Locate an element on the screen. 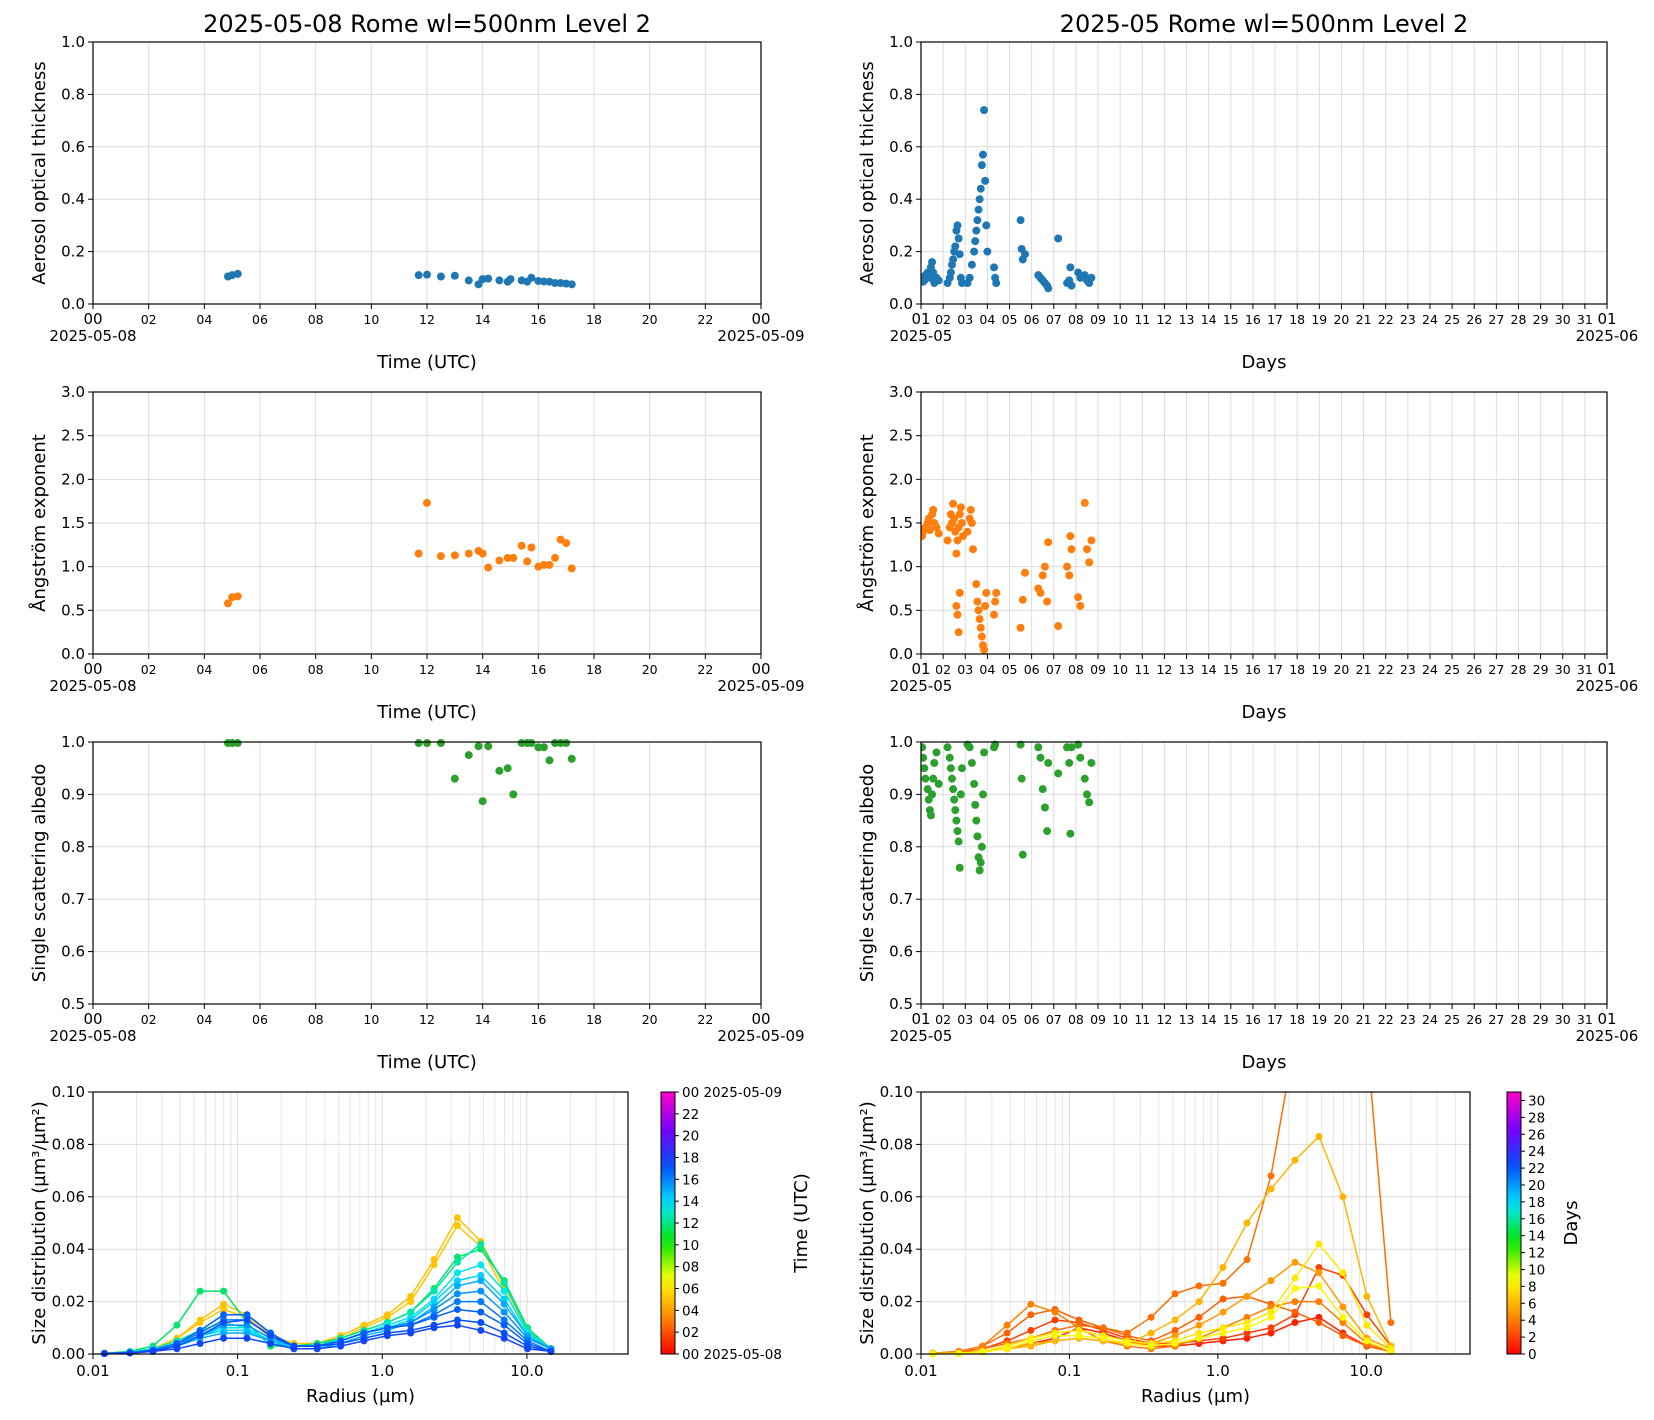  colorbar-tick-label: 12 is located at coordinates (690, 1224).